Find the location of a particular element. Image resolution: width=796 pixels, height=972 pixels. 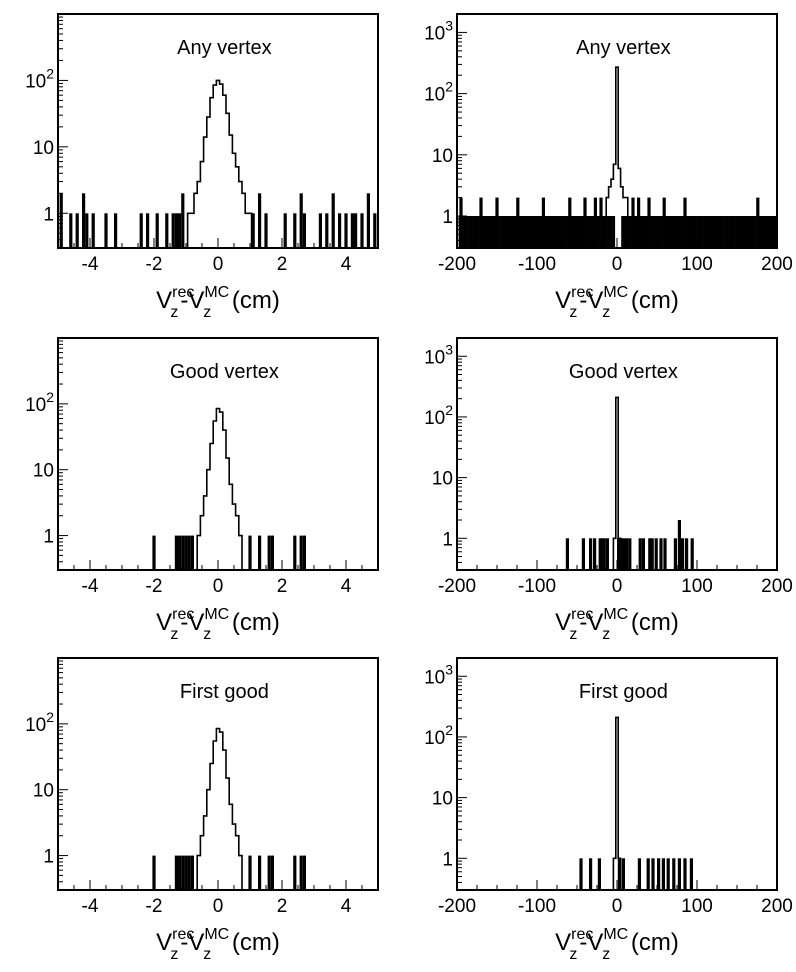

histogram-panel-5: -4 -2 0 2 4 1 10 102 First good Vrec z-VMC z (cm) is located at coordinates (202, 810).